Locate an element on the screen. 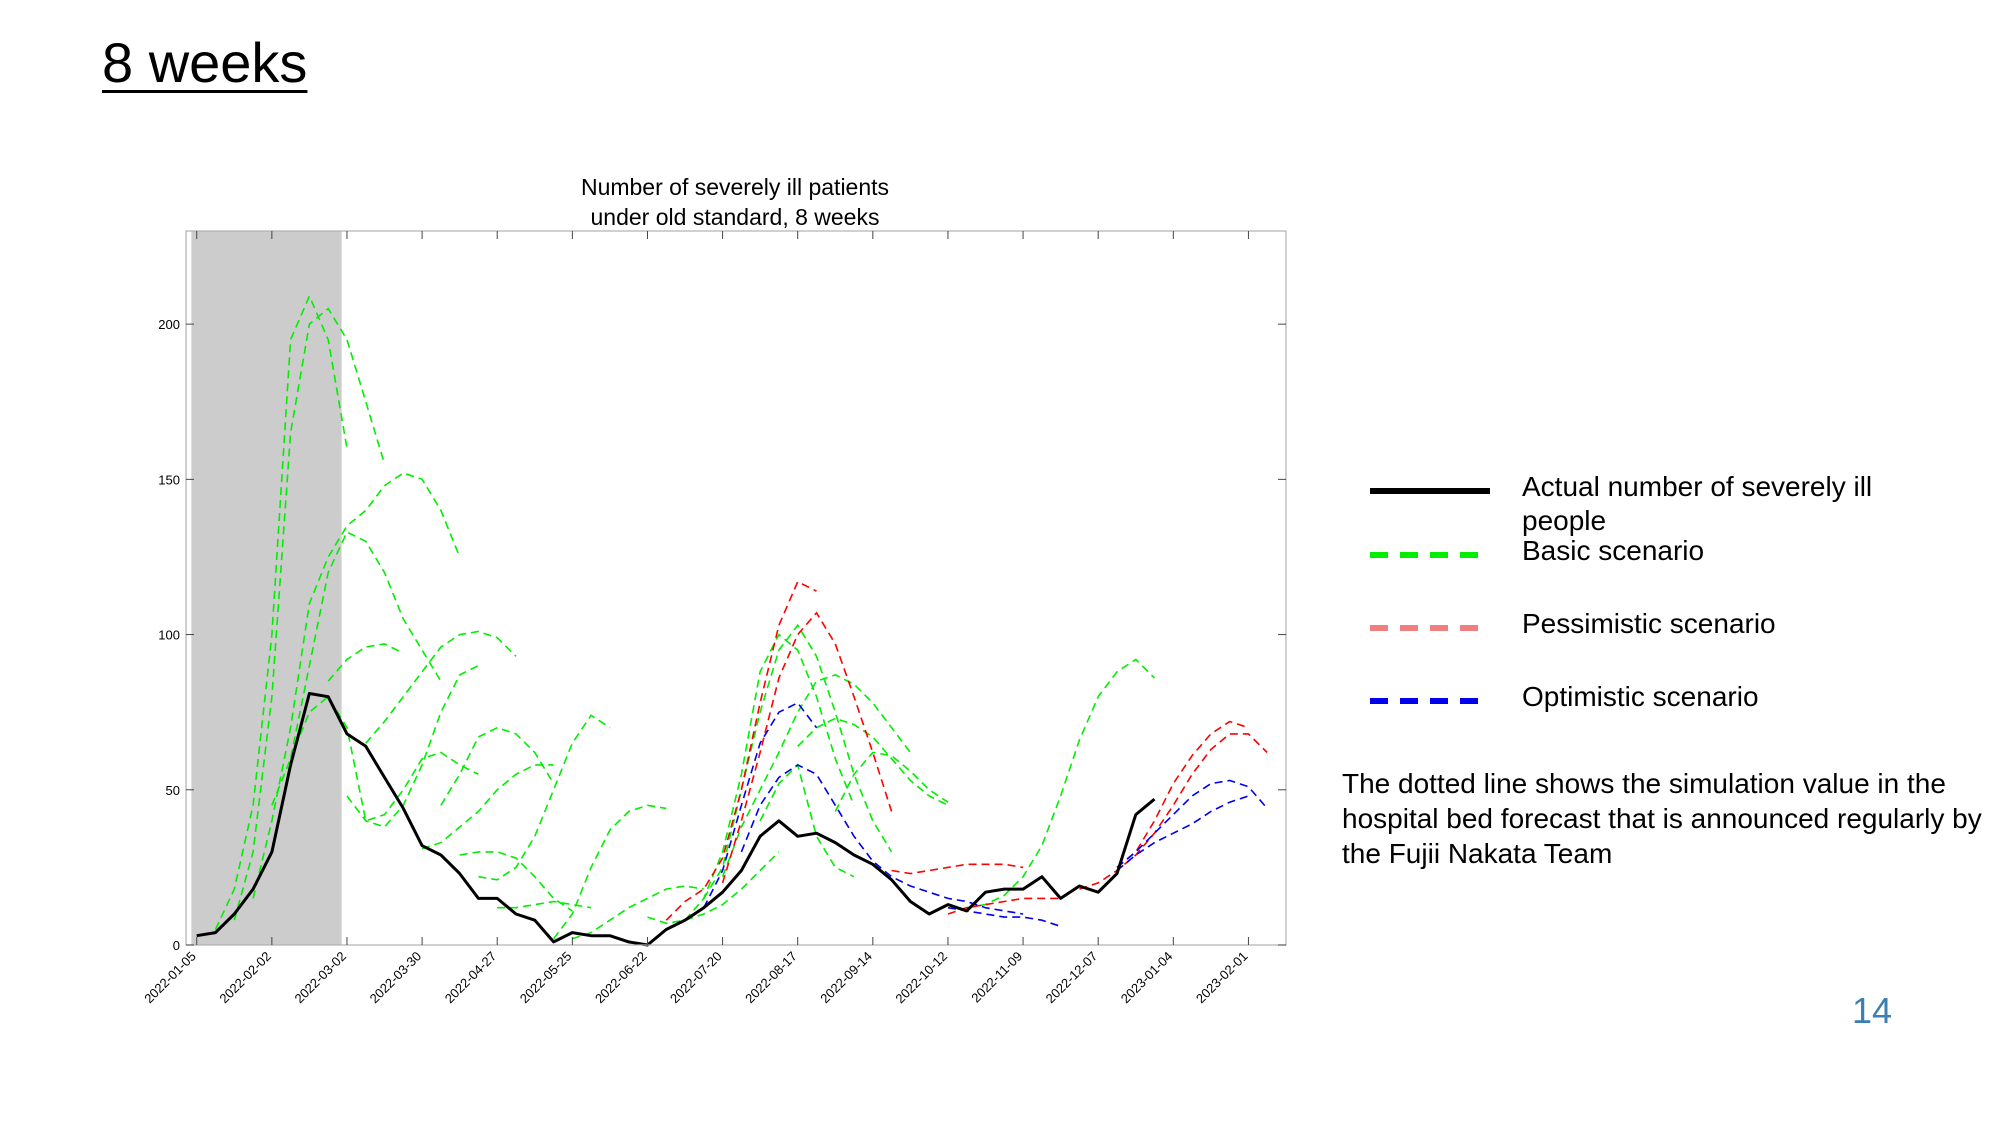 Image resolution: width=2000 pixels, height=1125 pixels. legend-label: Actual number of severely ill people is located at coordinates (1697, 503).